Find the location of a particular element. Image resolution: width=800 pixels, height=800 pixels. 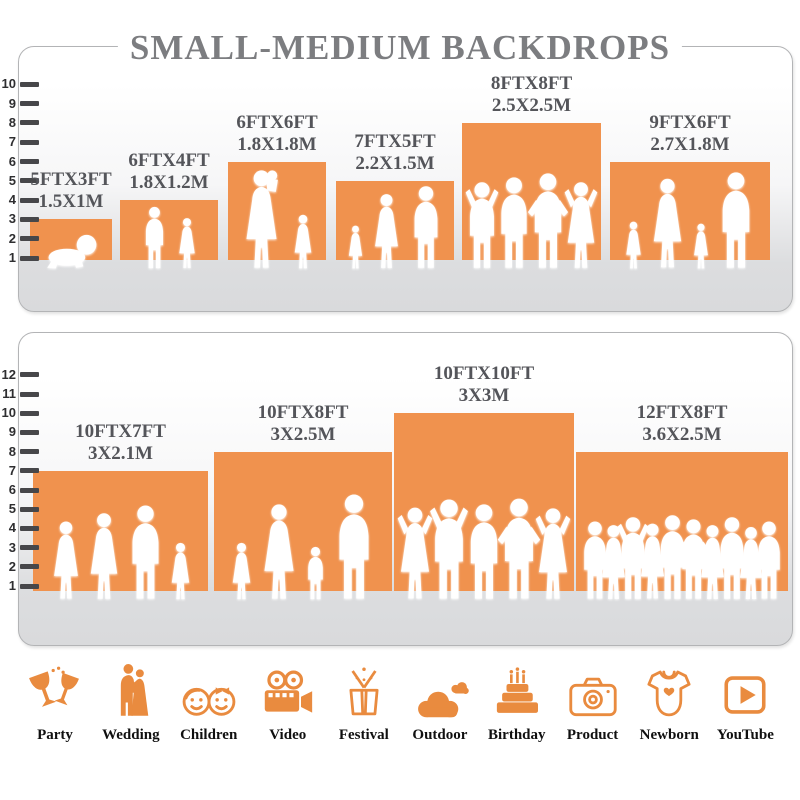

category-label: Children is located at coordinates (209, 735).